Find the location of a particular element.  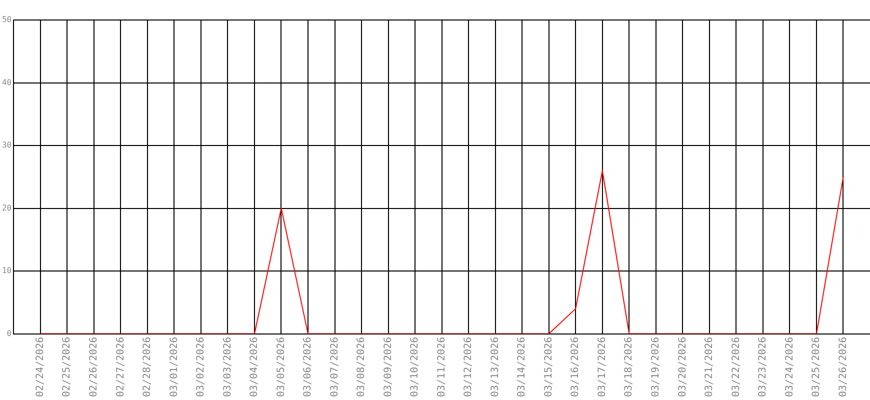

x-tick-label: 03/08/2026 is located at coordinates (362, 367).